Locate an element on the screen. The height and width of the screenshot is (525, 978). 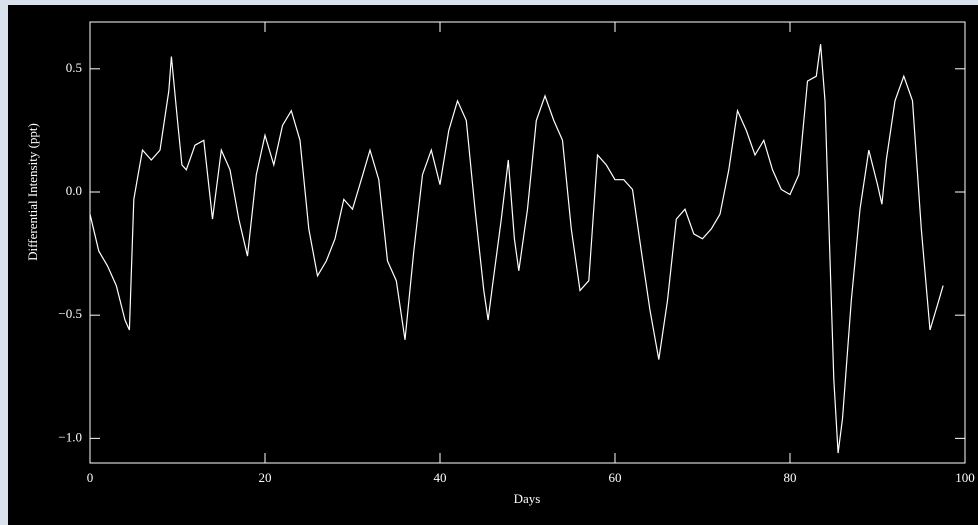
y-tick-label: 0.5 is located at coordinates (74, 67).